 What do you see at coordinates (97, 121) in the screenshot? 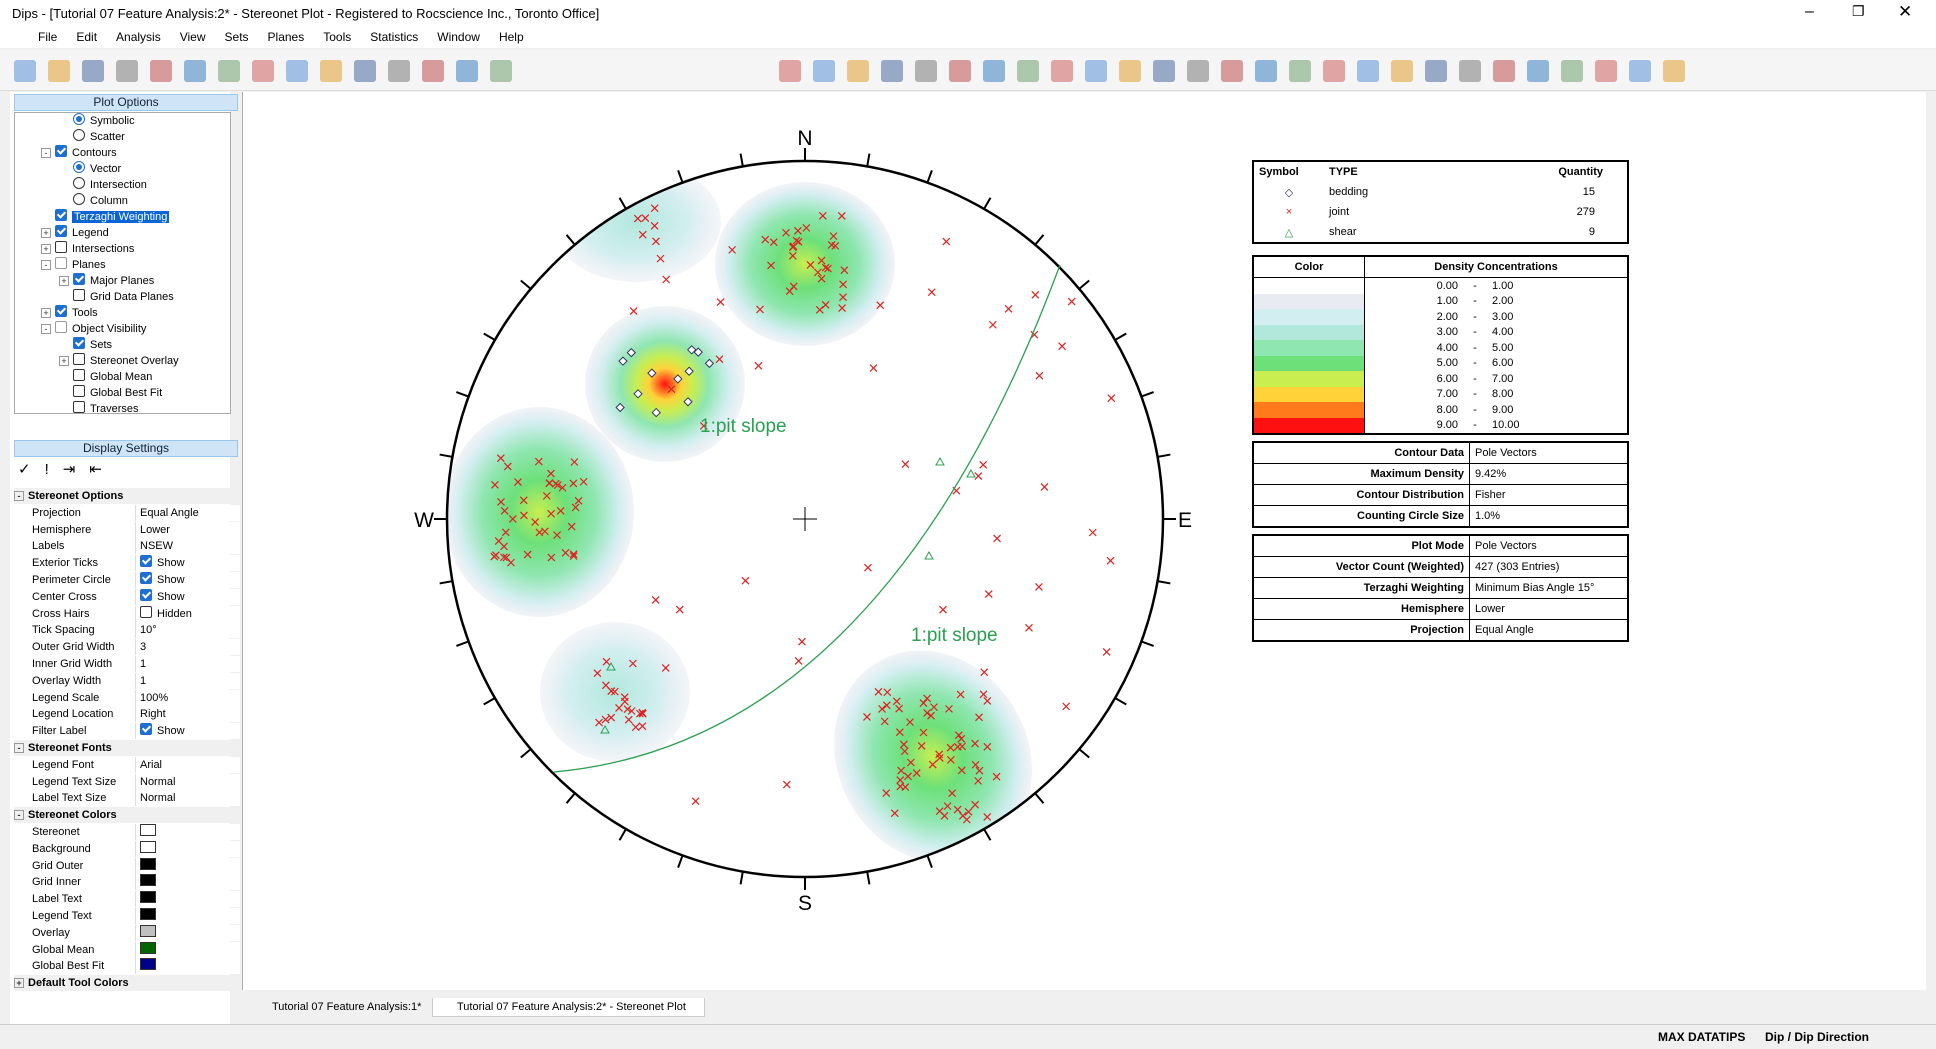
I see `tree-item: Symbolic` at bounding box center [97, 121].